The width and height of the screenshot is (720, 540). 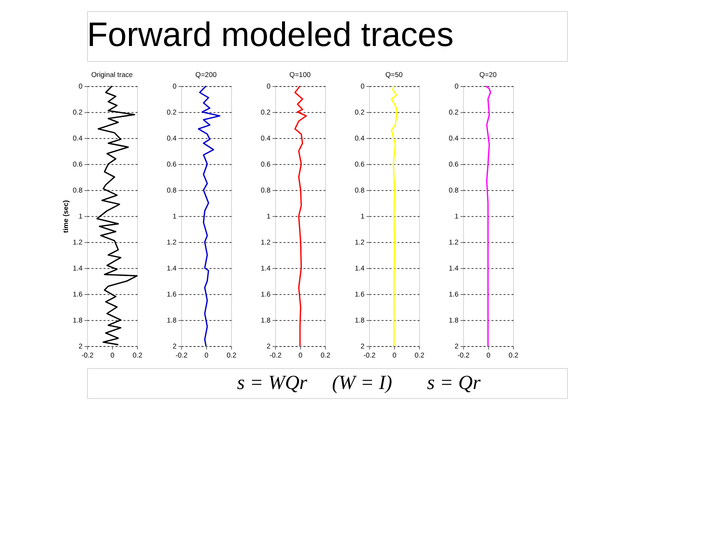 What do you see at coordinates (454, 383) in the screenshot?
I see `text: s = Qr` at bounding box center [454, 383].